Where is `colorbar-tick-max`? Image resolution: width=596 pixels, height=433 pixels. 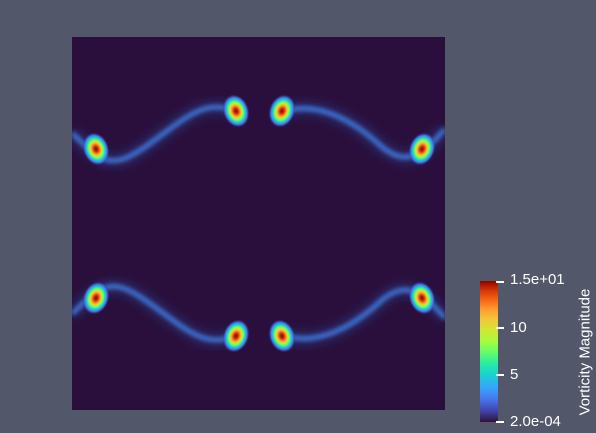
colorbar-tick-max is located at coordinates (500, 282).